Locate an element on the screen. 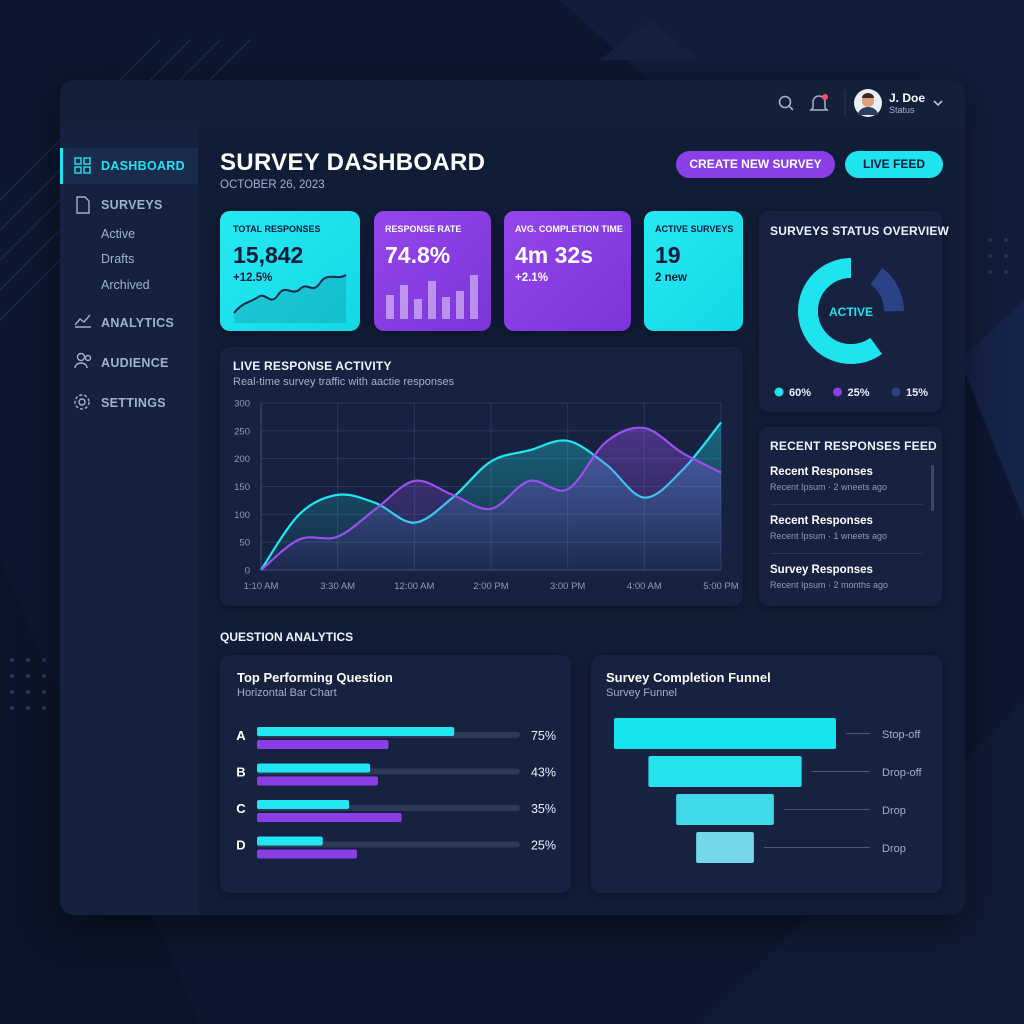  kpi-label: RESPONSE RATE is located at coordinates (423, 229).